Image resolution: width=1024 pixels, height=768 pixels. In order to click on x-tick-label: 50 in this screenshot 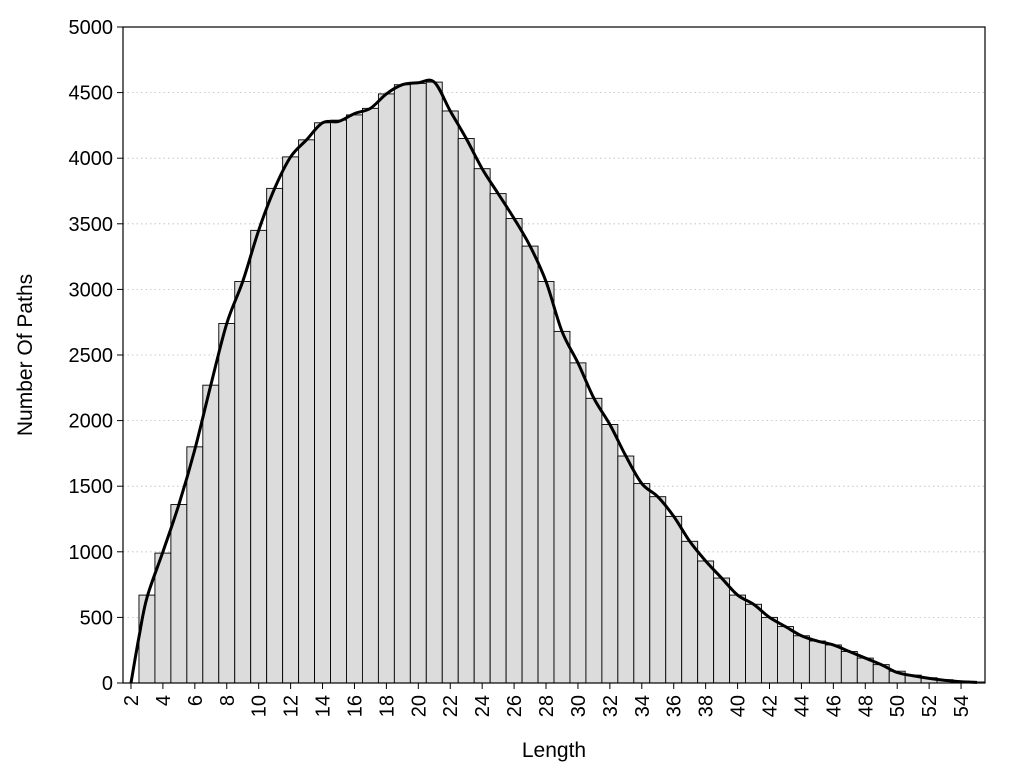, I will do `click(898, 706)`.